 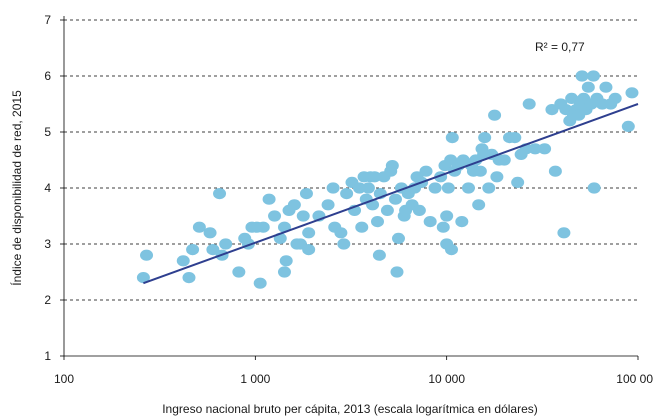 What do you see at coordinates (47, 244) in the screenshot?
I see `y-tick-label-3: 3` at bounding box center [47, 244].